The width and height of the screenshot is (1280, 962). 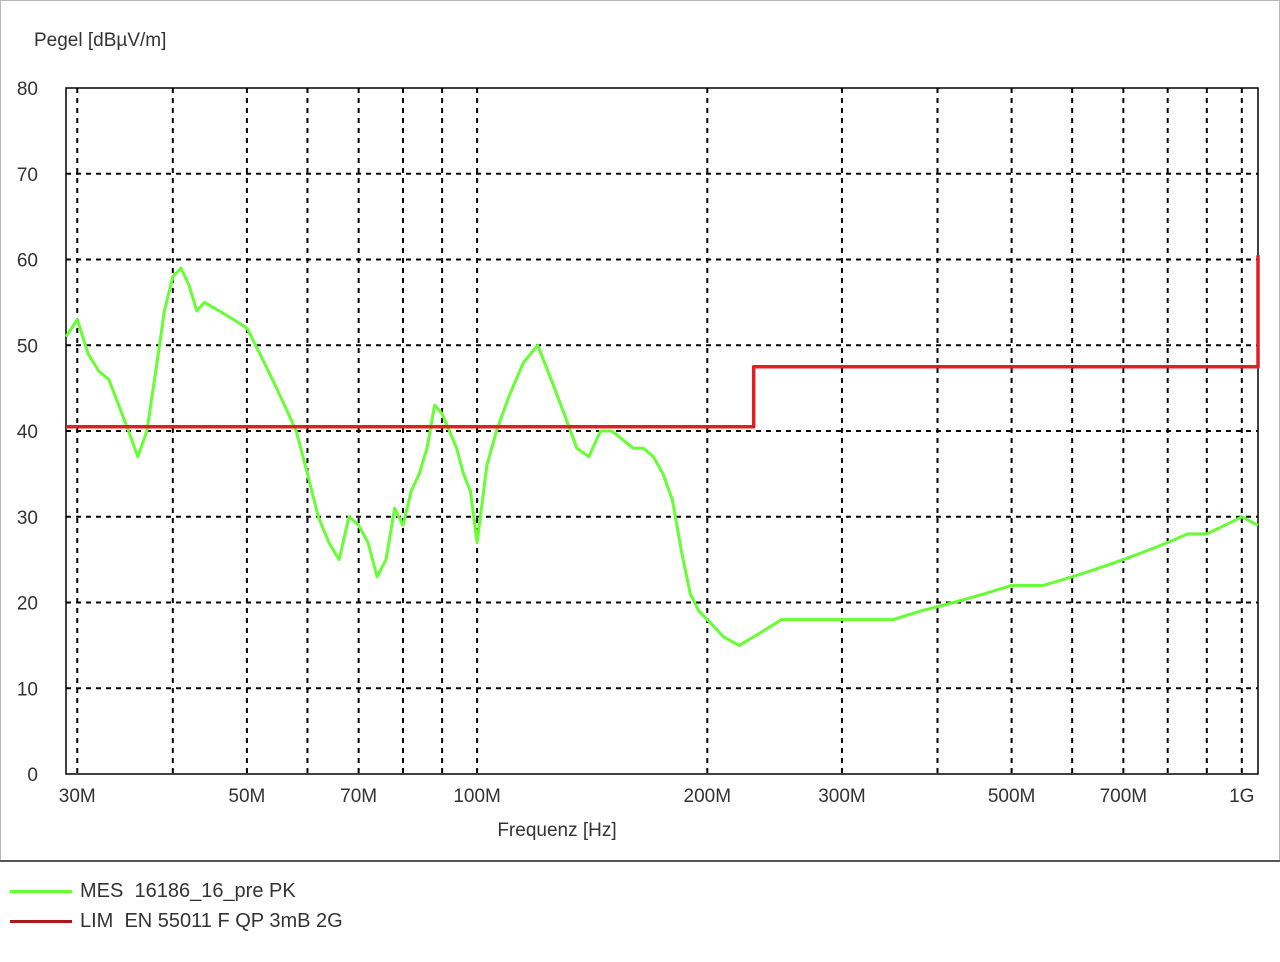 I want to click on legend-label-measurement: MES 16186_16_pre PK, so click(x=188, y=890).